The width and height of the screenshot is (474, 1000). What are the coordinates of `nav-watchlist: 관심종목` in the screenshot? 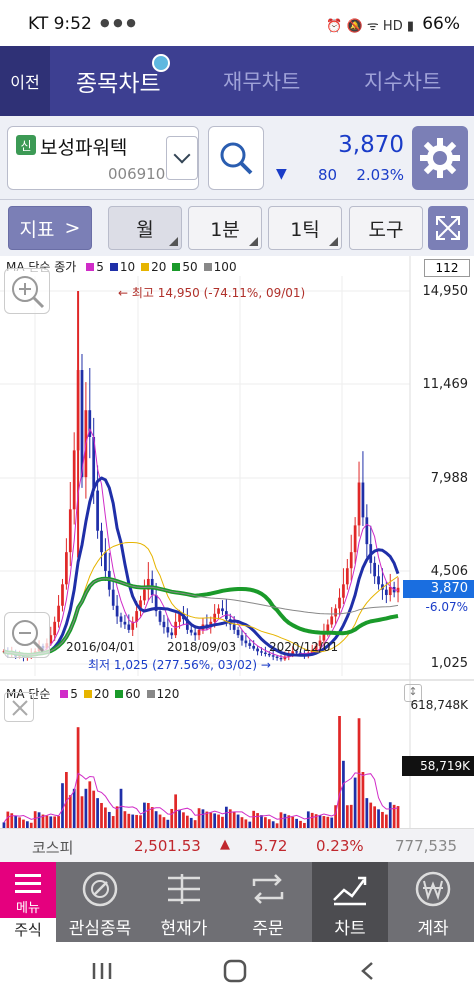 It's located at (100, 902).